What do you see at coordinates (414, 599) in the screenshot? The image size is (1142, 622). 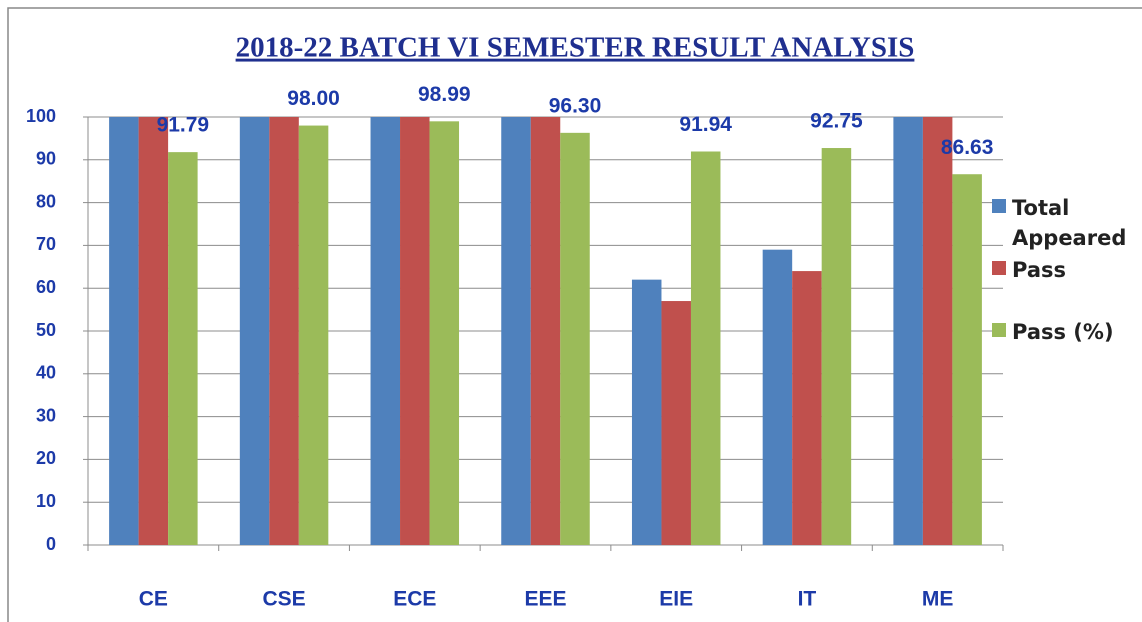 I see `x-tick-label: ECE` at bounding box center [414, 599].